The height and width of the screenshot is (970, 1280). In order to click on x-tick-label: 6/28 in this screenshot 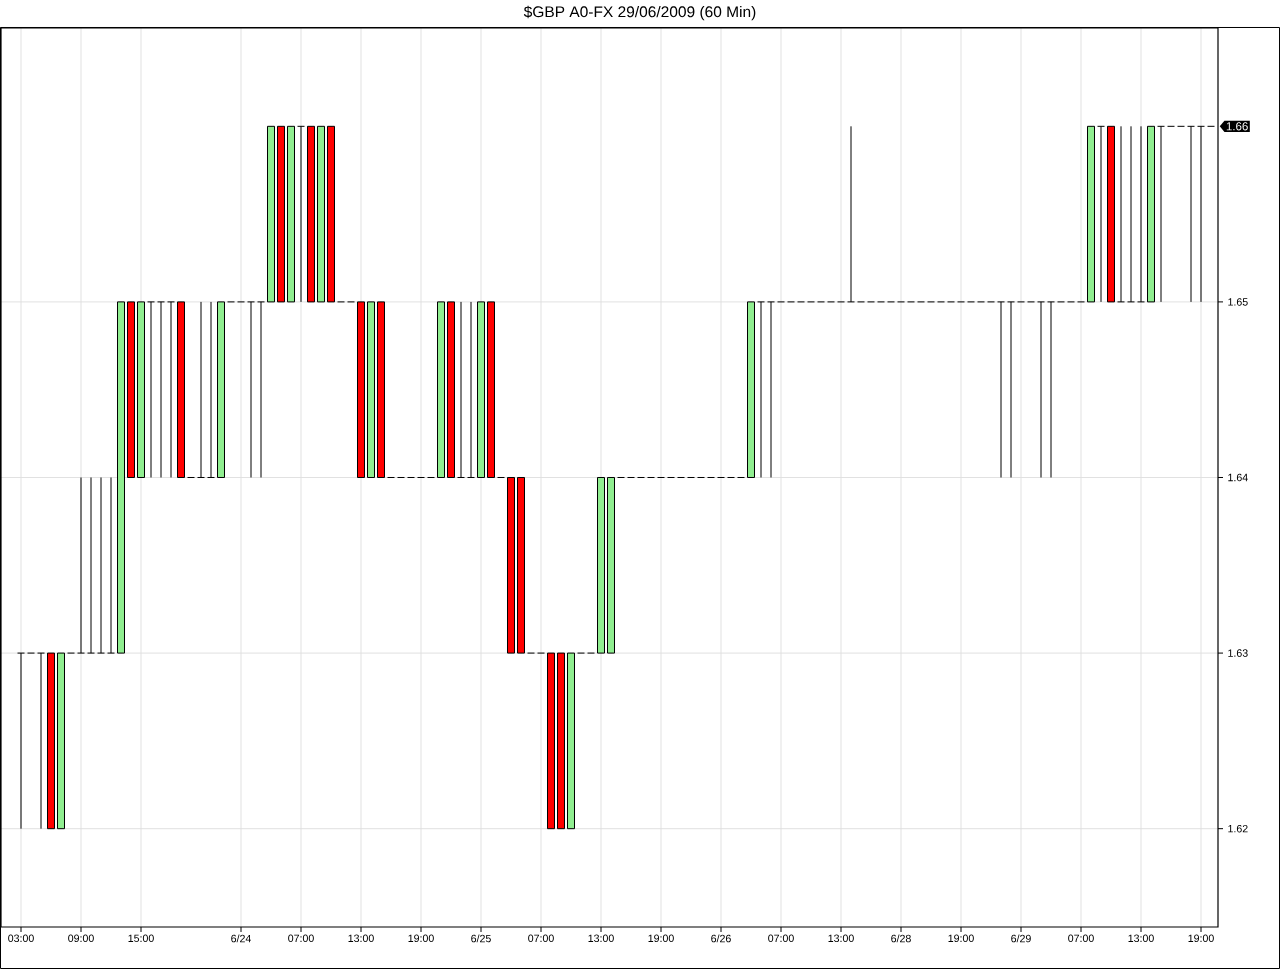, I will do `click(901, 938)`.